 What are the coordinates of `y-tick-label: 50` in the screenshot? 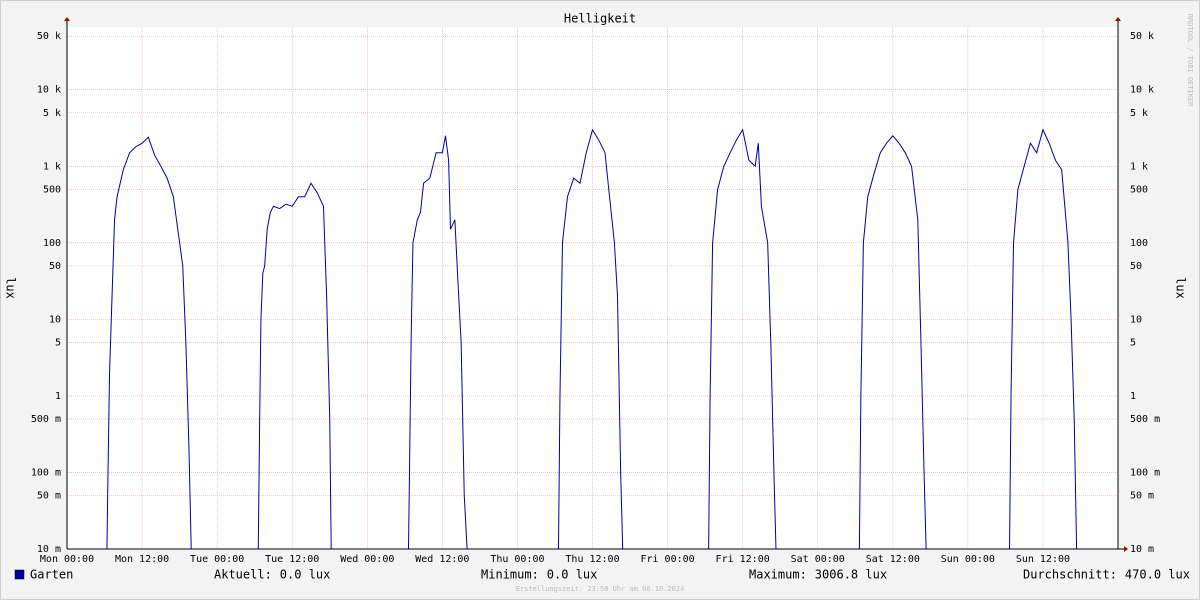 It's located at (55, 266).